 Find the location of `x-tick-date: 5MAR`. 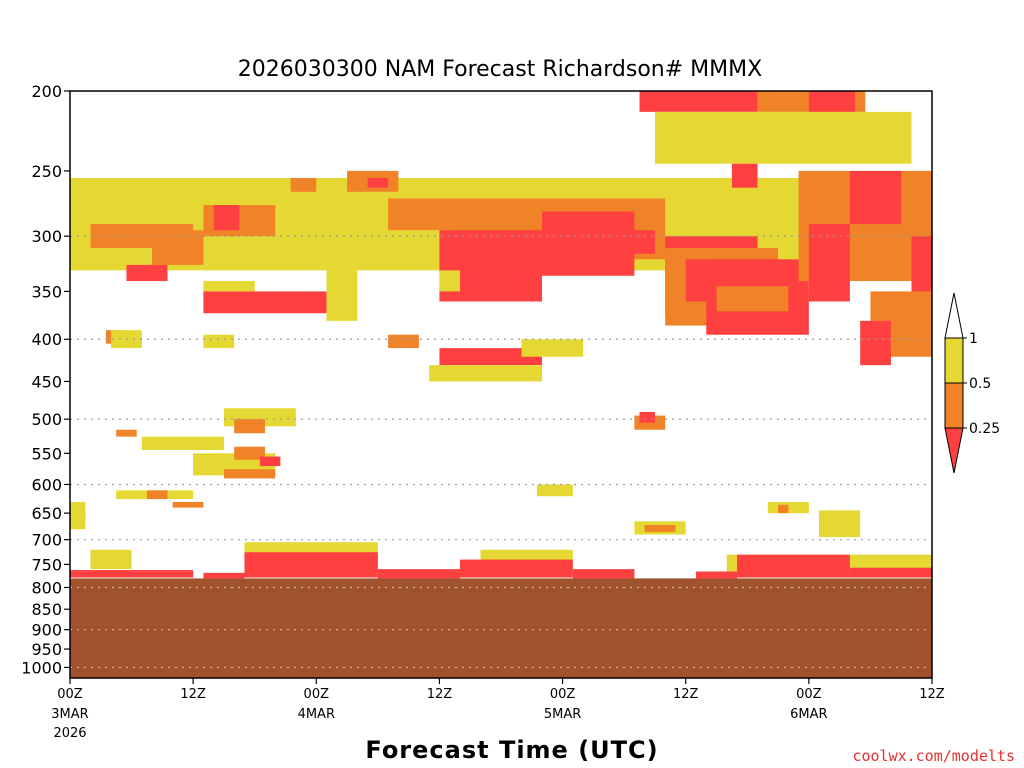

x-tick-date: 5MAR is located at coordinates (562, 714).